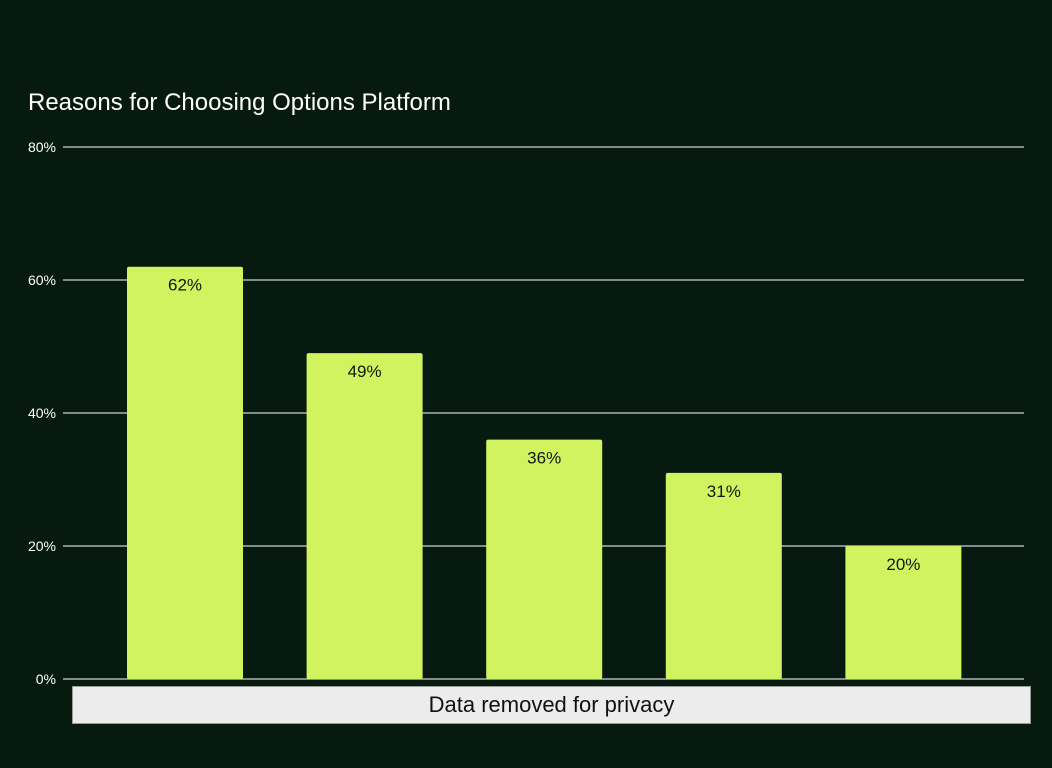  Describe the element at coordinates (365, 371) in the screenshot. I see `bar-value-label: 49%` at that location.